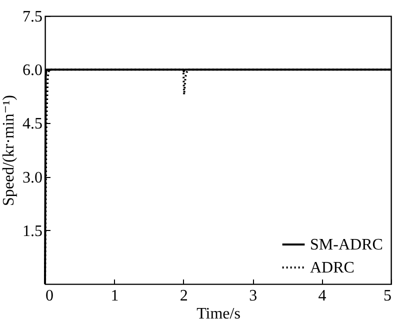  Describe the element at coordinates (332, 268) in the screenshot. I see `legend-label: ADRC` at that location.